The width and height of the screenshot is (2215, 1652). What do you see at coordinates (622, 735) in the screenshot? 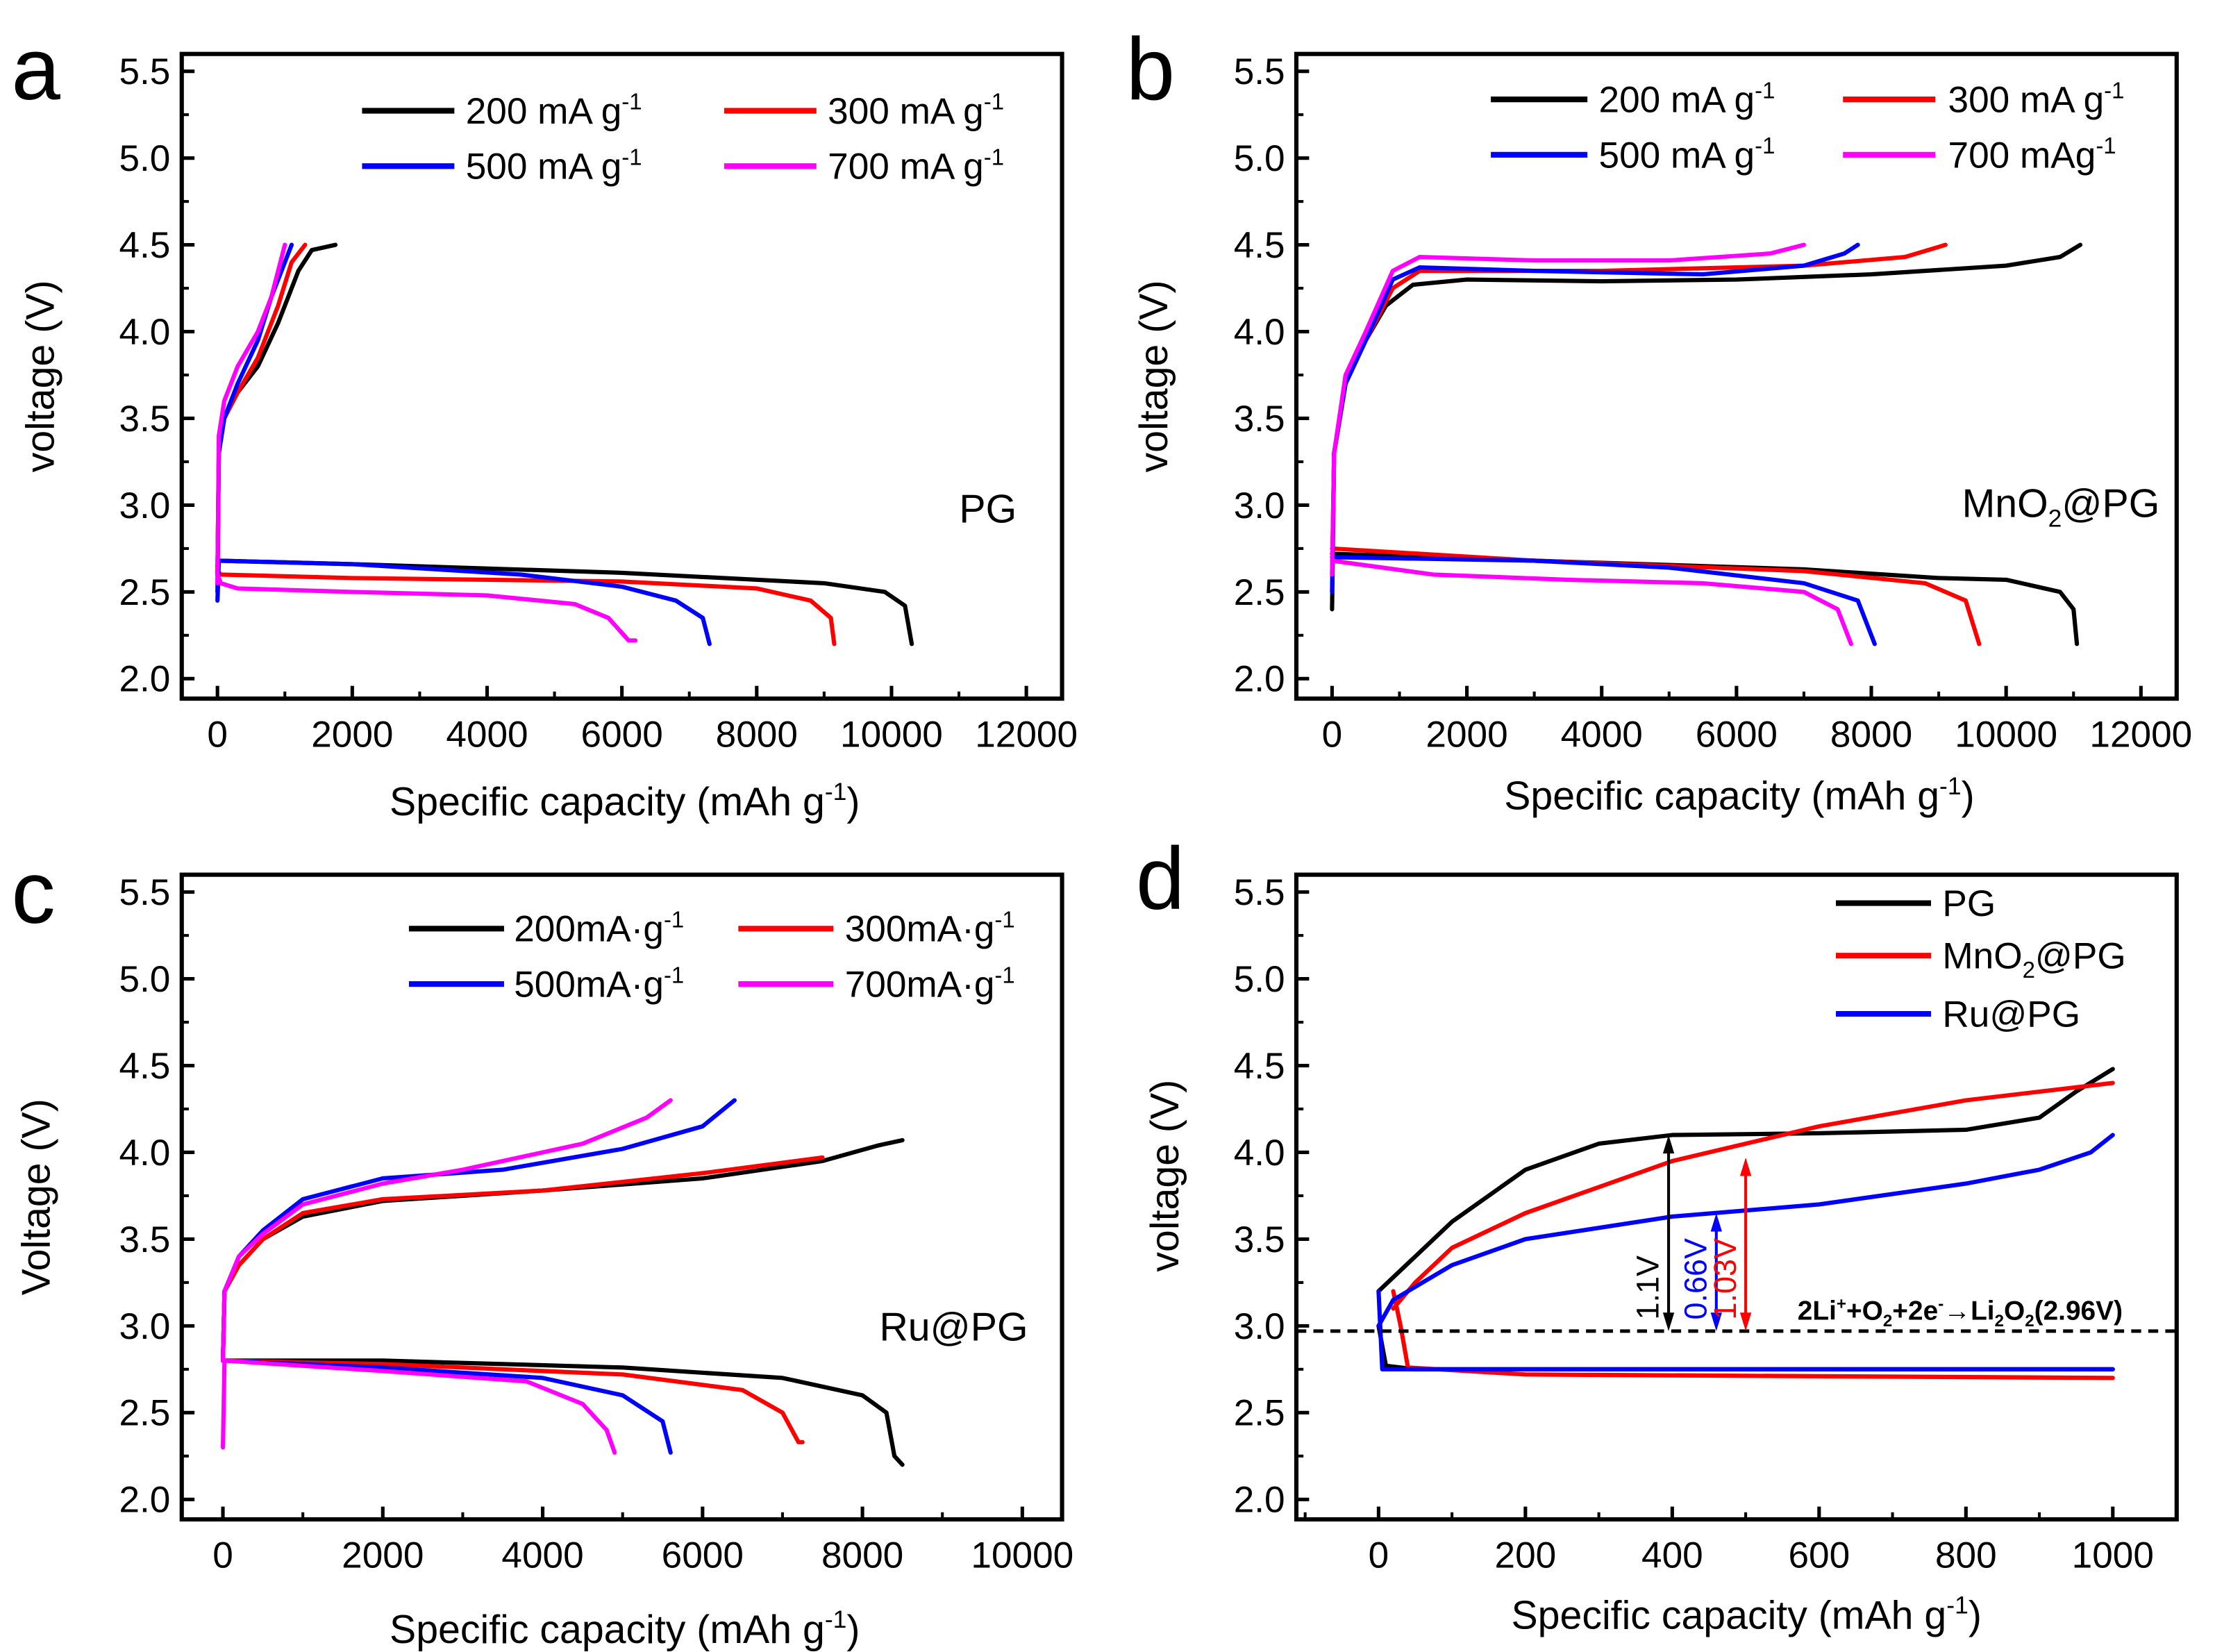
I see `x-tick-label: 6000` at bounding box center [622, 735].